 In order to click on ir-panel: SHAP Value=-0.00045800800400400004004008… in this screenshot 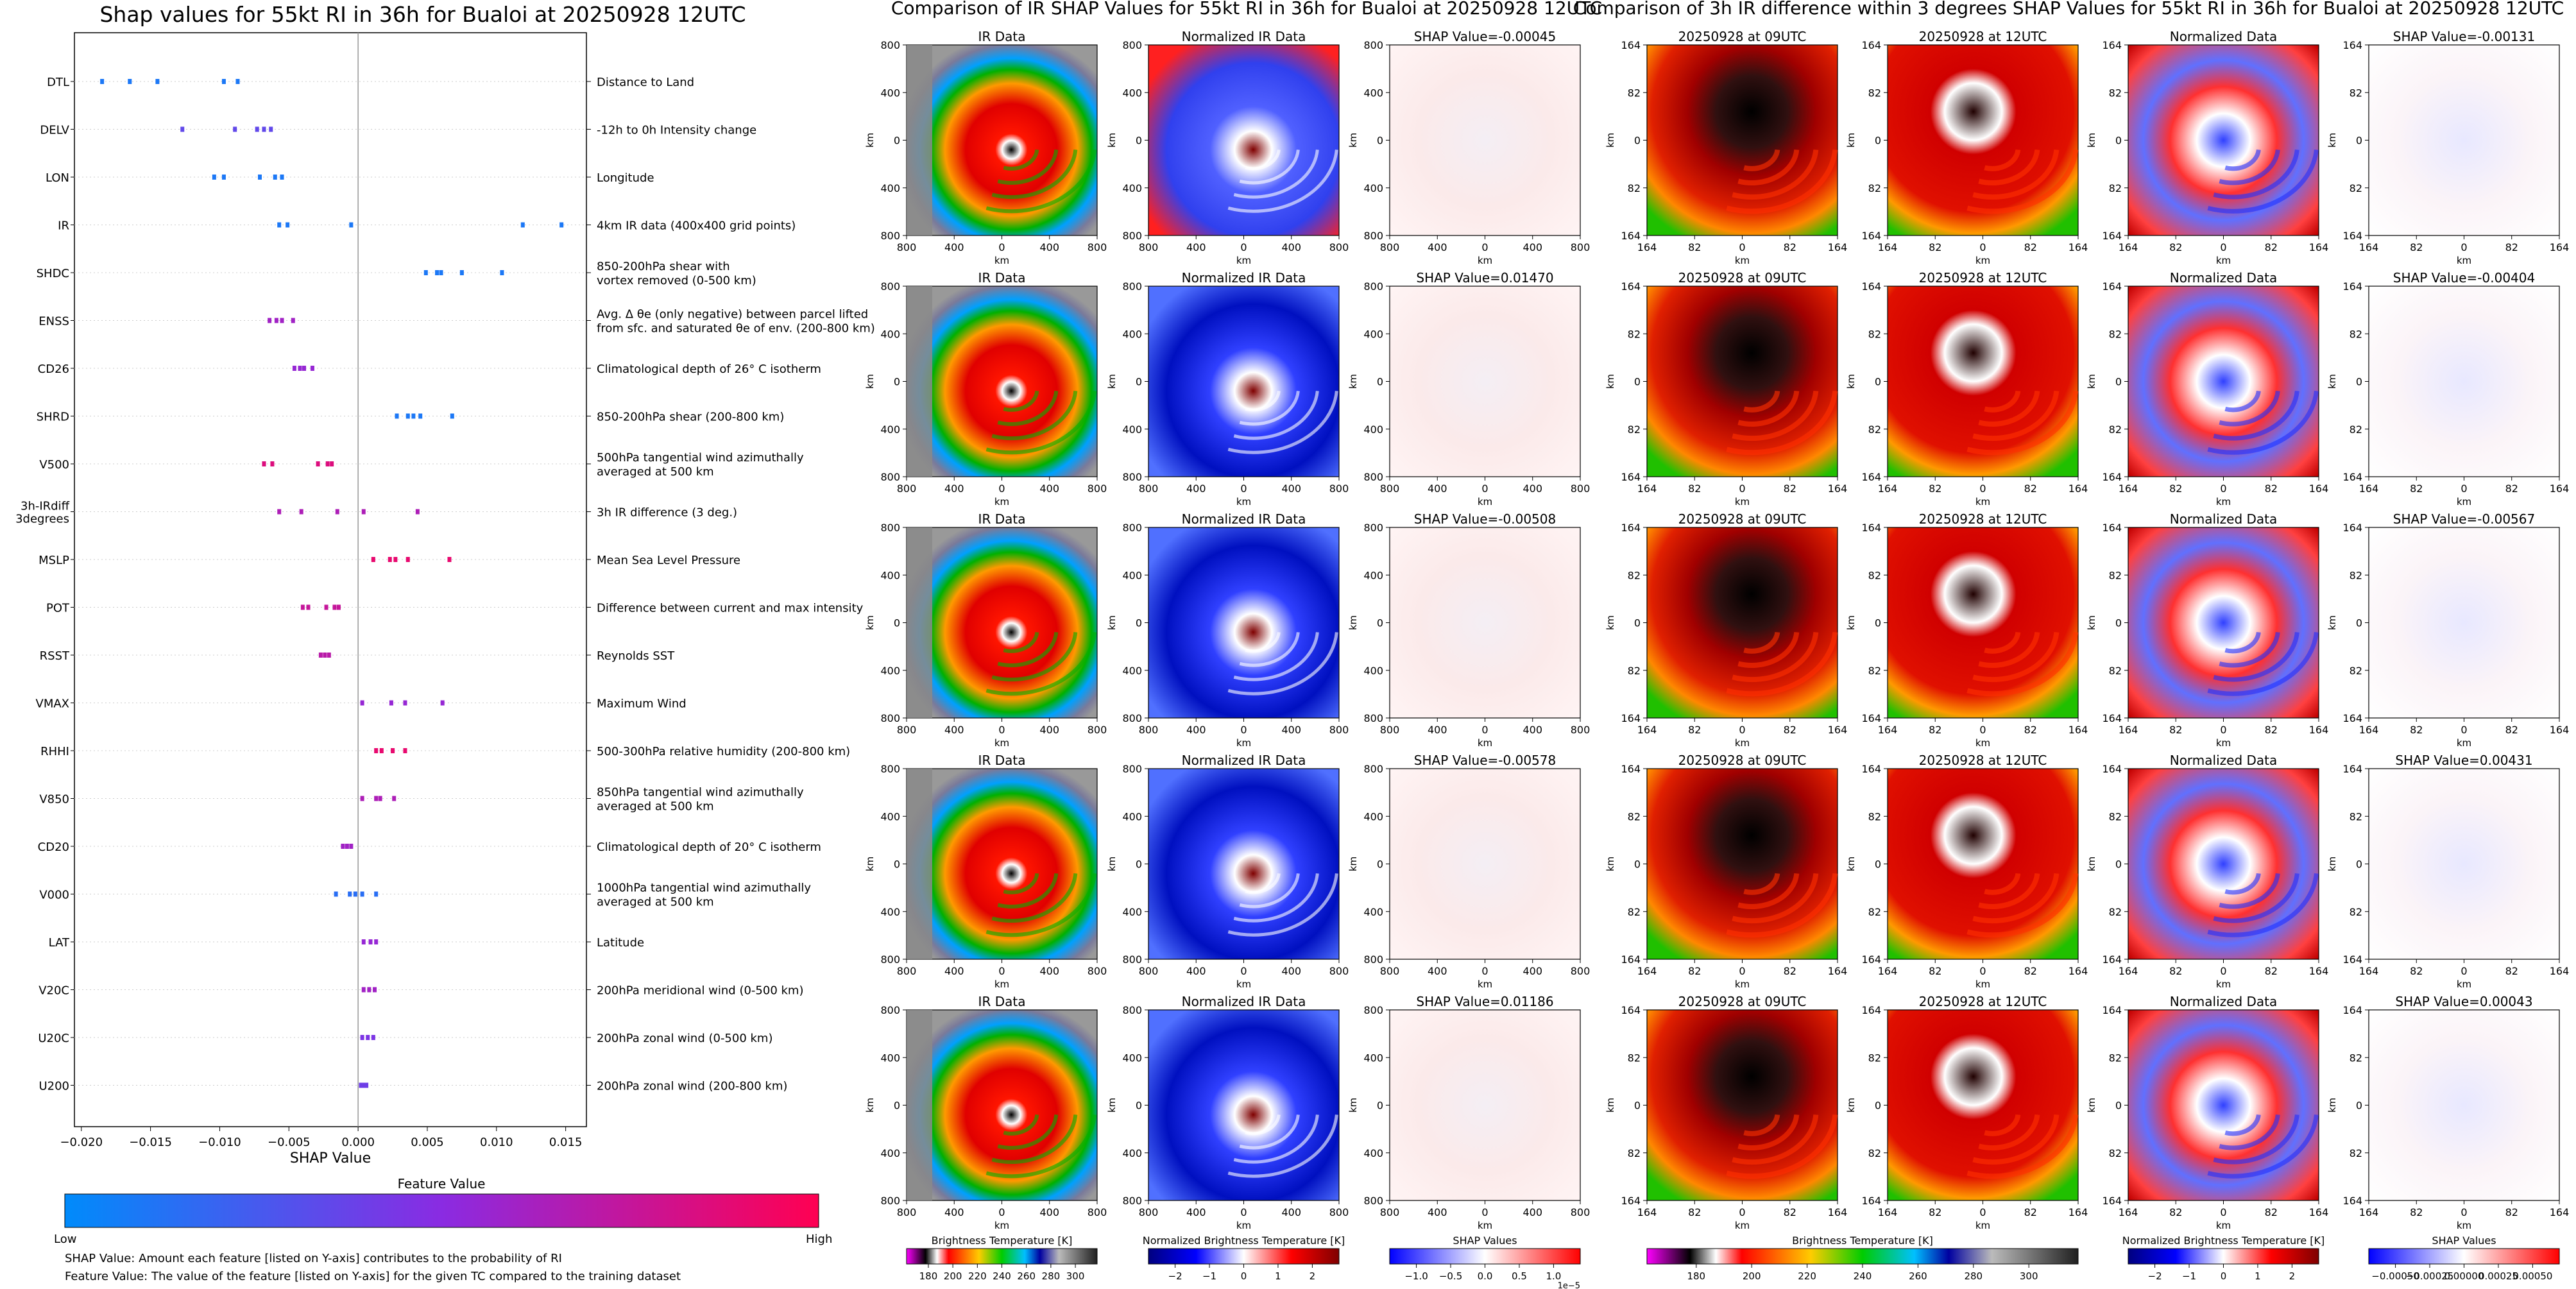, I will do `click(1468, 147)`.